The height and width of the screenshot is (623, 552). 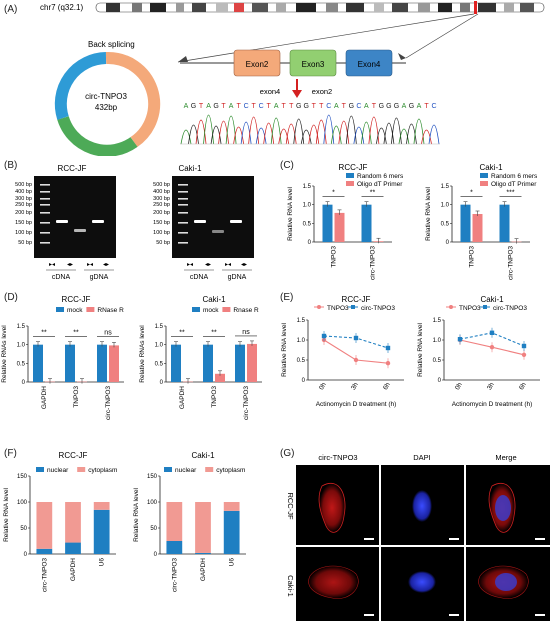 What do you see at coordinates (257, 64) in the screenshot?
I see `exon2-label: Exon2` at bounding box center [257, 64].